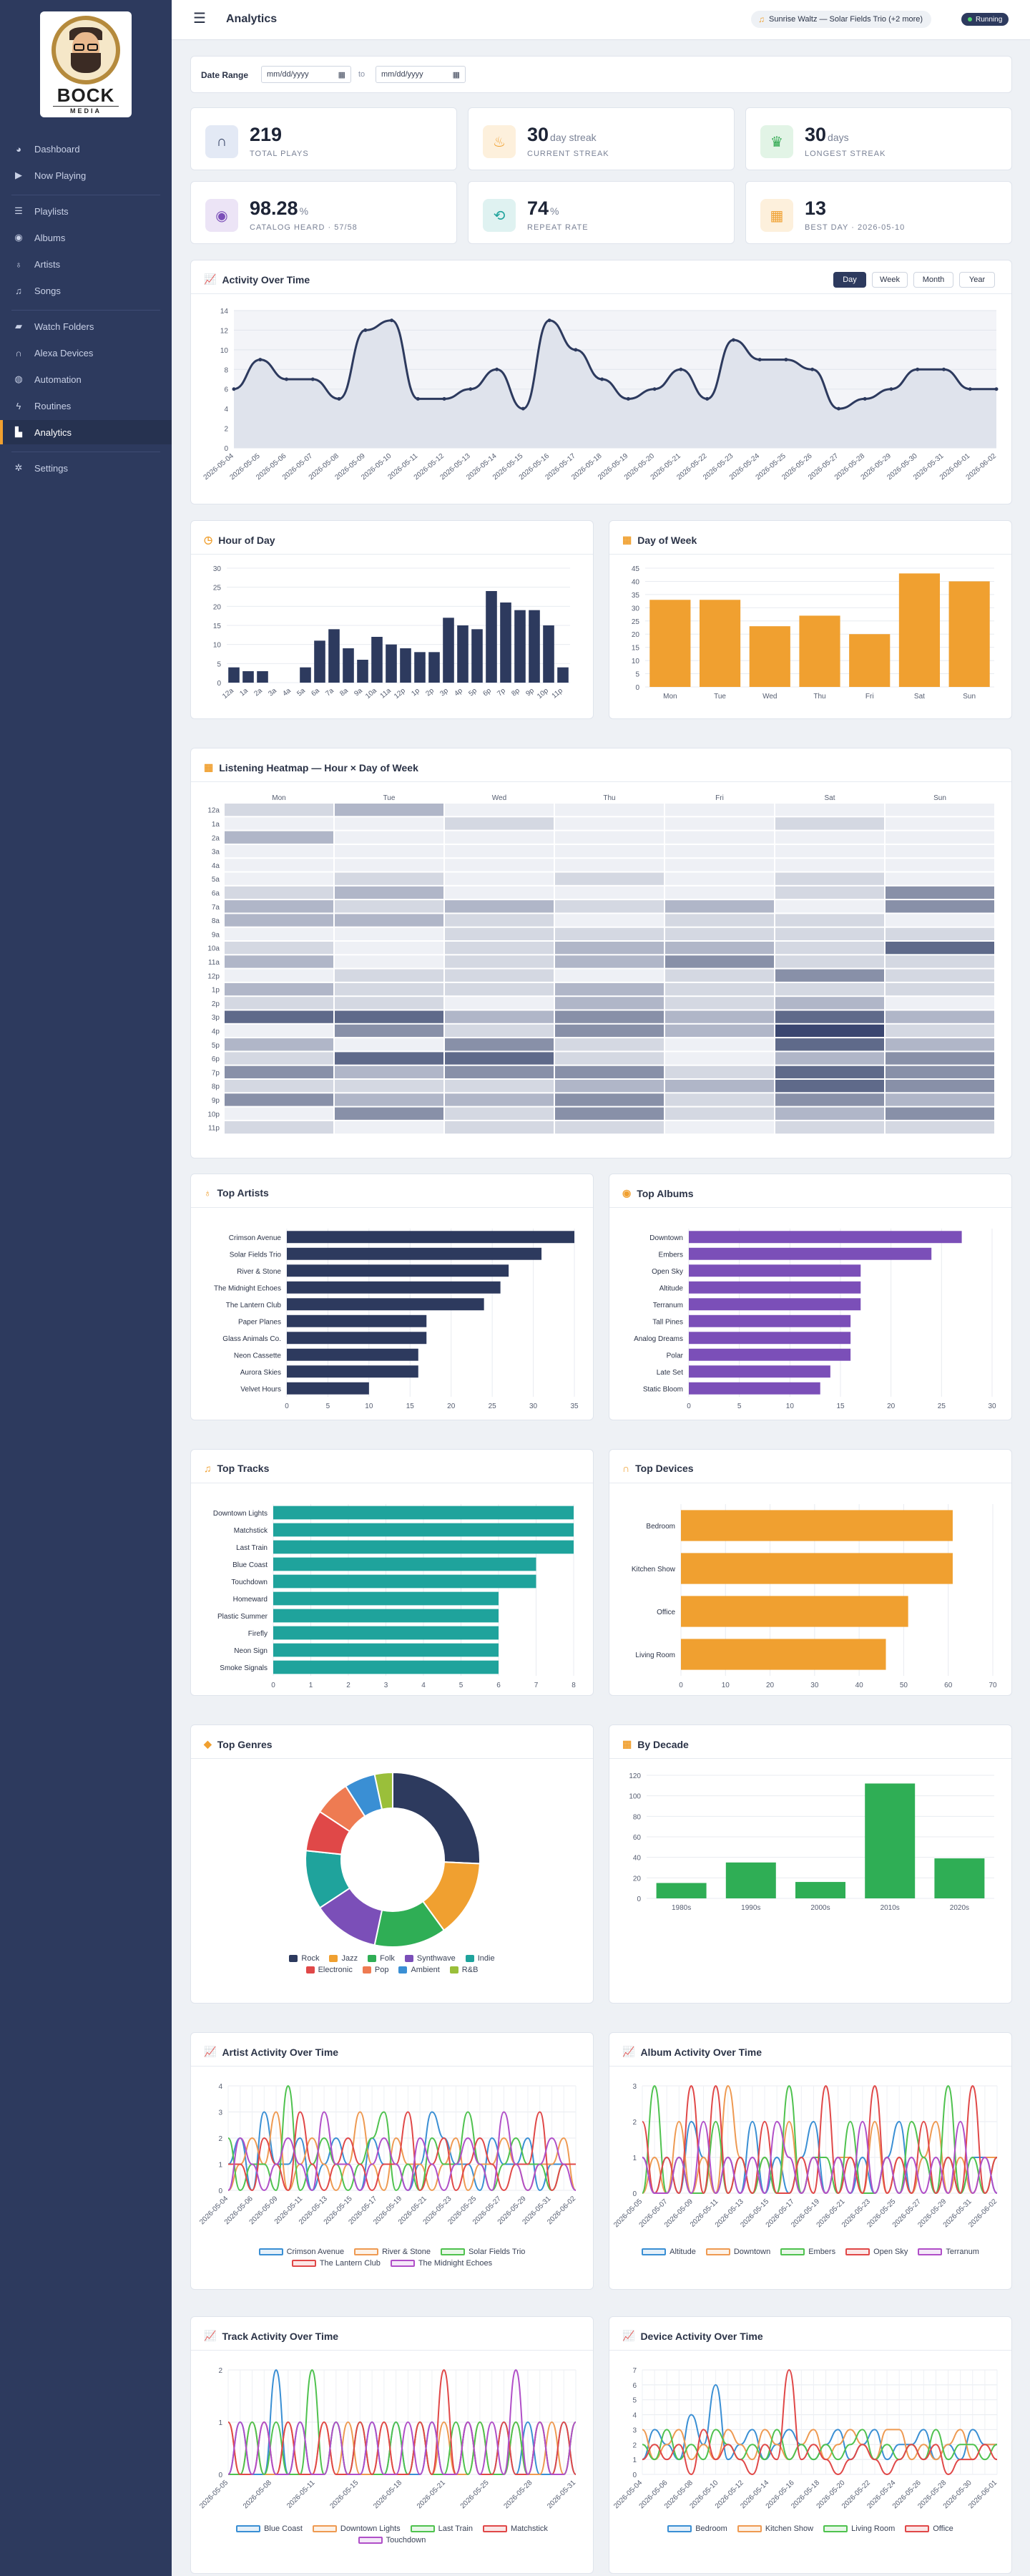 This screenshot has width=1030, height=2576. I want to click on date-to-input: mm/dd/yyyy ▦, so click(421, 74).